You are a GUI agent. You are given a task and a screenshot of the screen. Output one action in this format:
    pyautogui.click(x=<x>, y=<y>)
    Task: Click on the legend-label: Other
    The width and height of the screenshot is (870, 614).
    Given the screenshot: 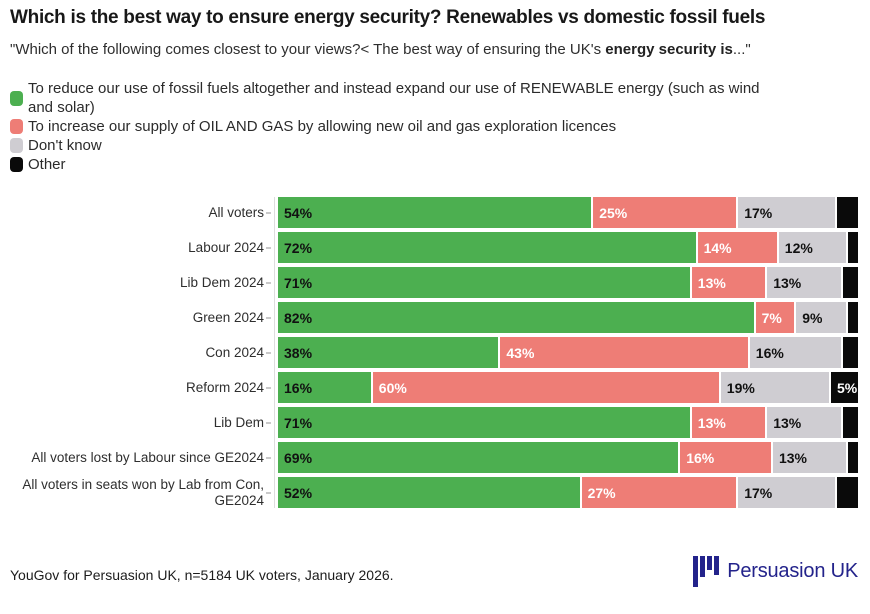 What is the action you would take?
    pyautogui.click(x=47, y=164)
    